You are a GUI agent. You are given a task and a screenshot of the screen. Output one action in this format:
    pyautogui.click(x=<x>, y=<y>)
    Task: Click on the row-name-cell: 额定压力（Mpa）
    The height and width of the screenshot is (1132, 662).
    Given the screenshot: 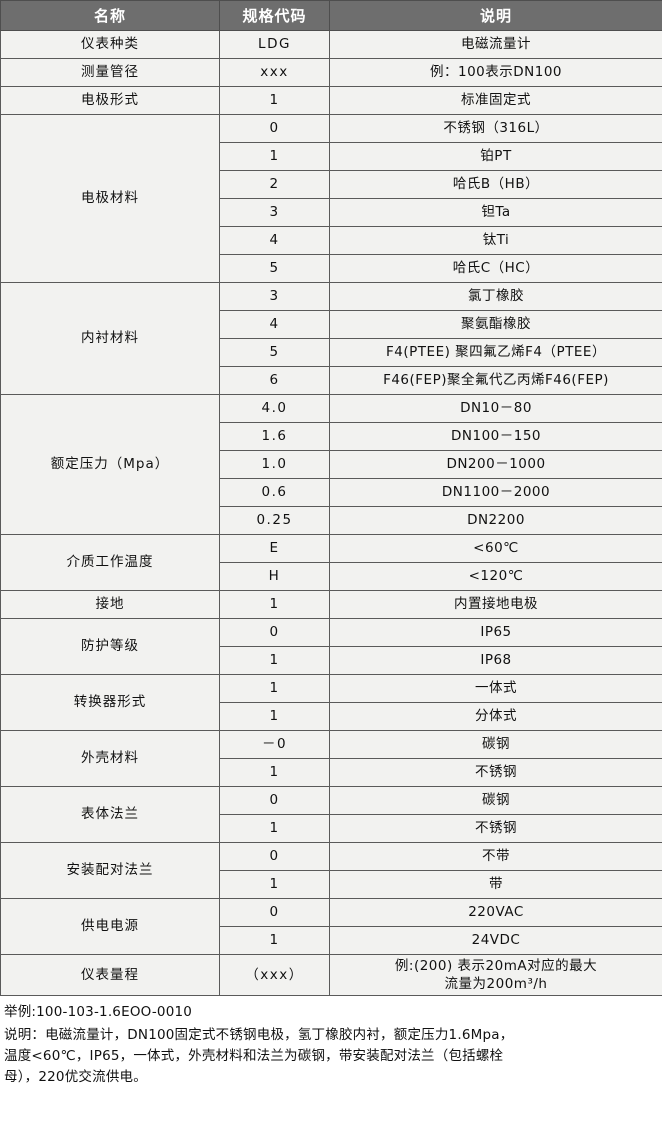 What is the action you would take?
    pyautogui.click(x=110, y=464)
    